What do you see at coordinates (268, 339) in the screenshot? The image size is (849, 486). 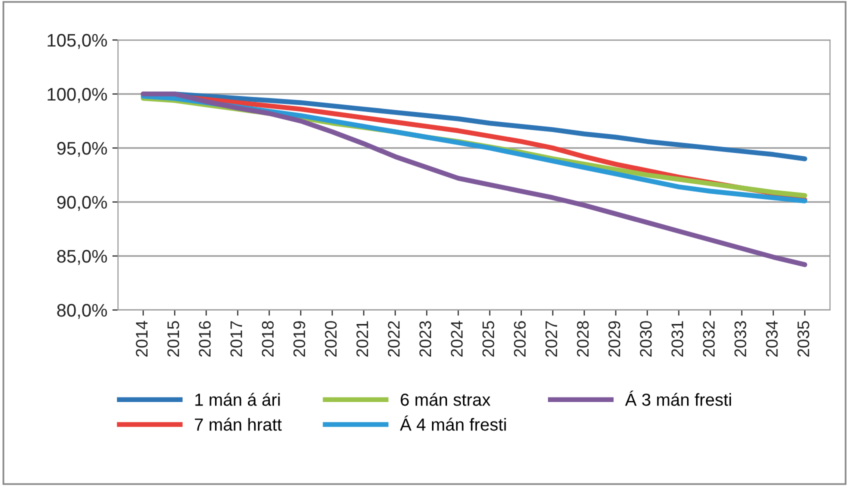 I see `x-tick-label: 2018` at bounding box center [268, 339].